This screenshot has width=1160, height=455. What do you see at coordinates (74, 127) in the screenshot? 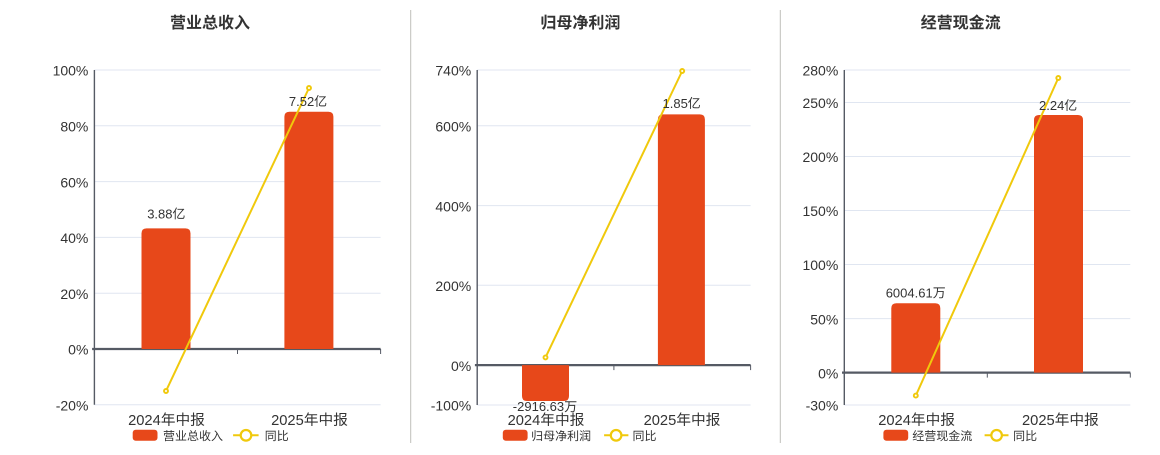
I see `svg-text: 80%` at bounding box center [74, 127].